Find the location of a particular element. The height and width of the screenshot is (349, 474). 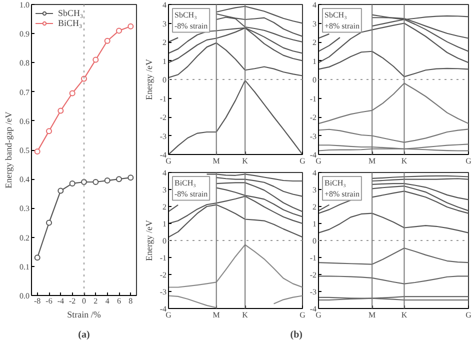

legend-label: SbCH₃ is located at coordinates (71, 13).